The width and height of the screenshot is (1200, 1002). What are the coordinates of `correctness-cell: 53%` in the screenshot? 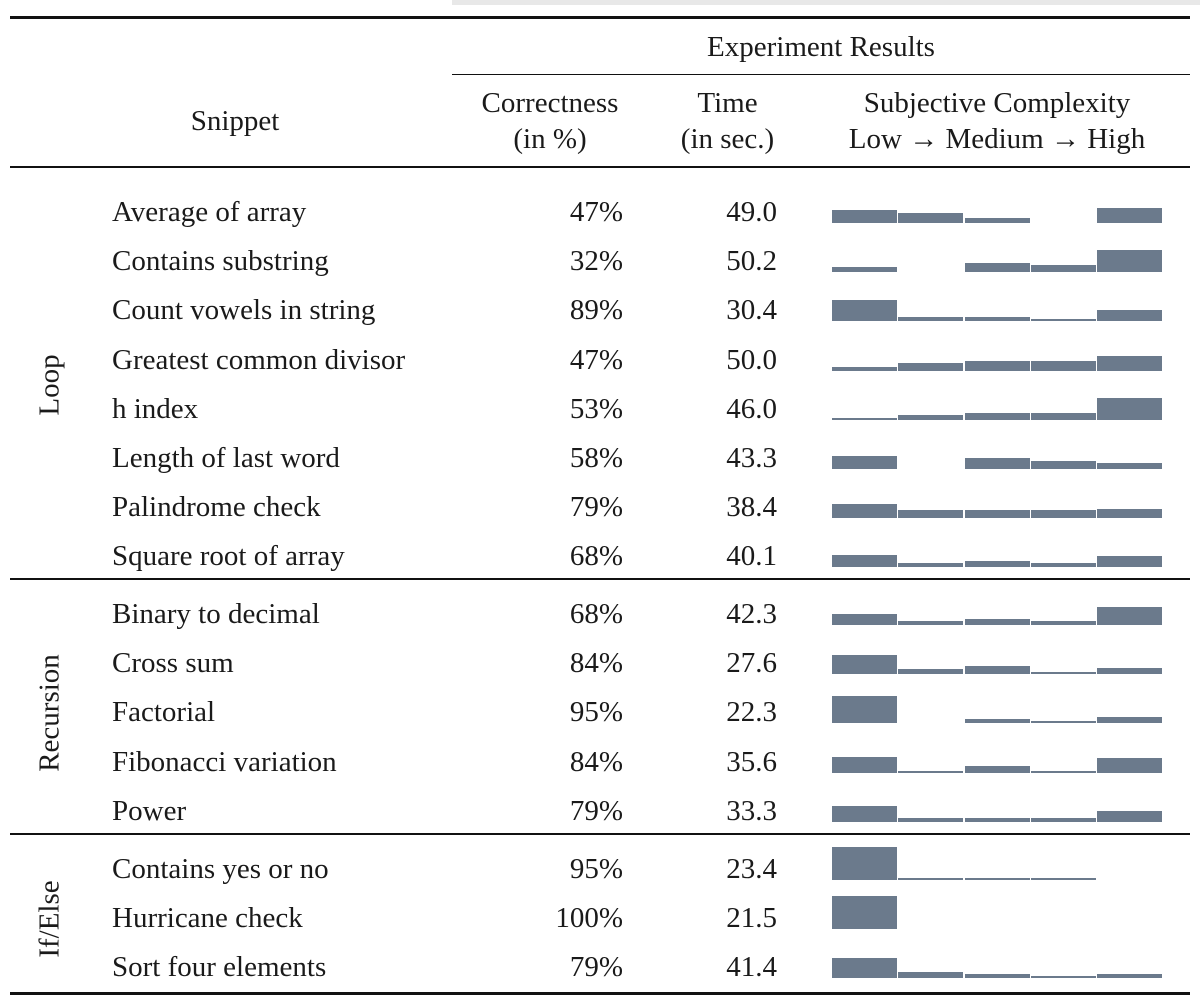 It's located at (596, 408).